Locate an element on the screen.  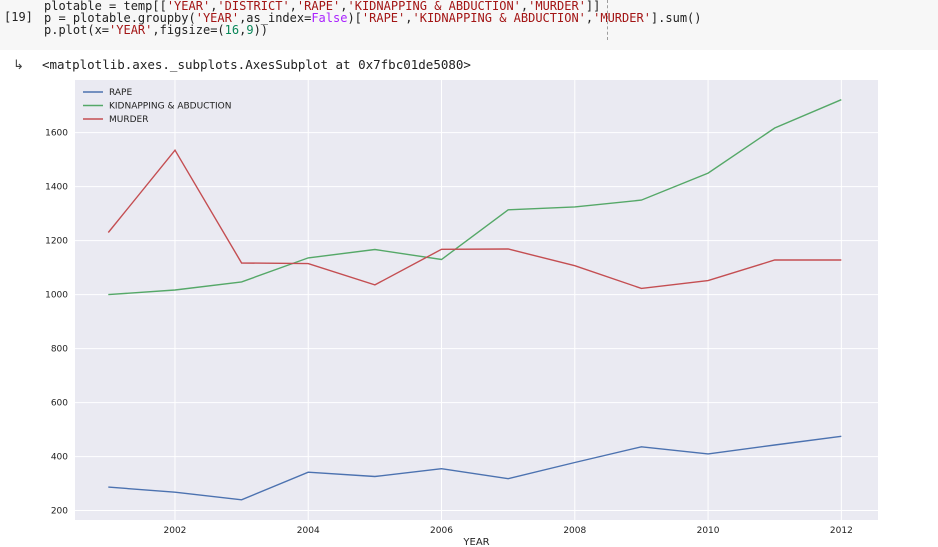
legend-label: MURDER is located at coordinates (128, 120).